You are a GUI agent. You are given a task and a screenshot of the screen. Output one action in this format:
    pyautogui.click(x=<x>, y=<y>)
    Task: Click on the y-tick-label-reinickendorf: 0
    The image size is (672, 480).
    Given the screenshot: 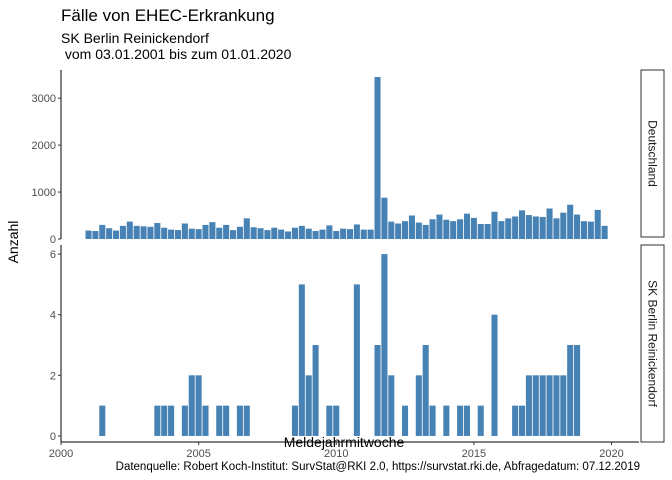 What is the action you would take?
    pyautogui.click(x=53, y=437)
    